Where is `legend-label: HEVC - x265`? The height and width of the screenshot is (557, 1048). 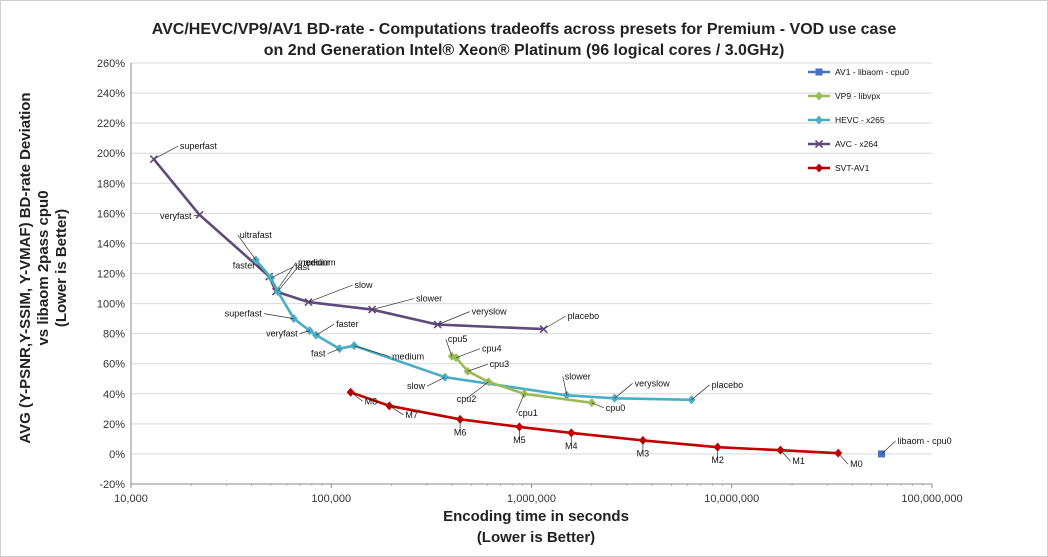
legend-label: HEVC - x265 is located at coordinates (860, 120).